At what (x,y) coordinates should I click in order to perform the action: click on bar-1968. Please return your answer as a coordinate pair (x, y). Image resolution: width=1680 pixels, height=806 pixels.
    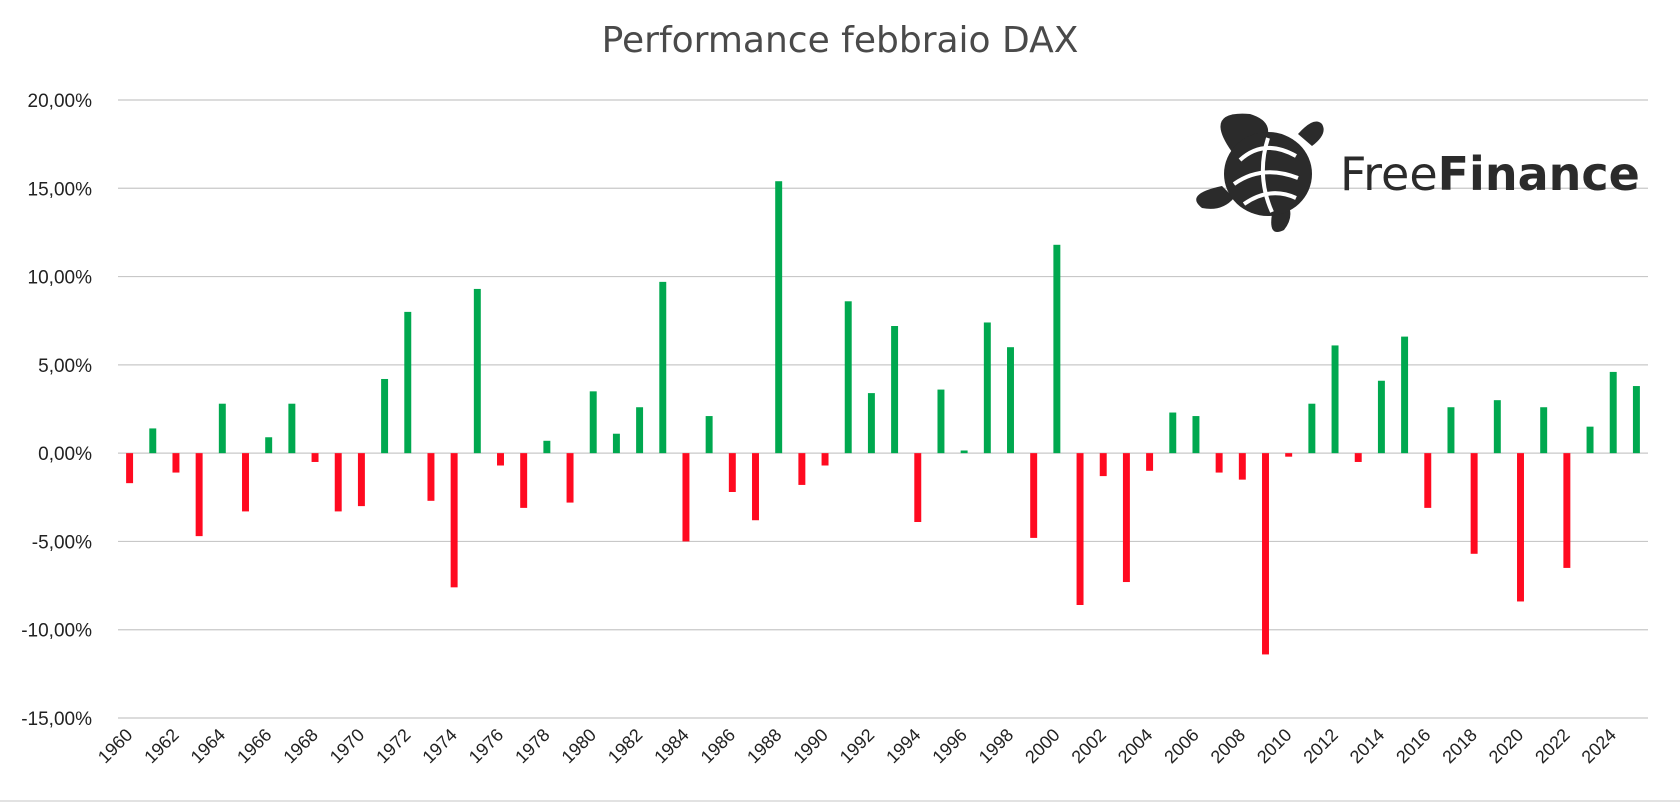
    Looking at the image, I should click on (315, 457).